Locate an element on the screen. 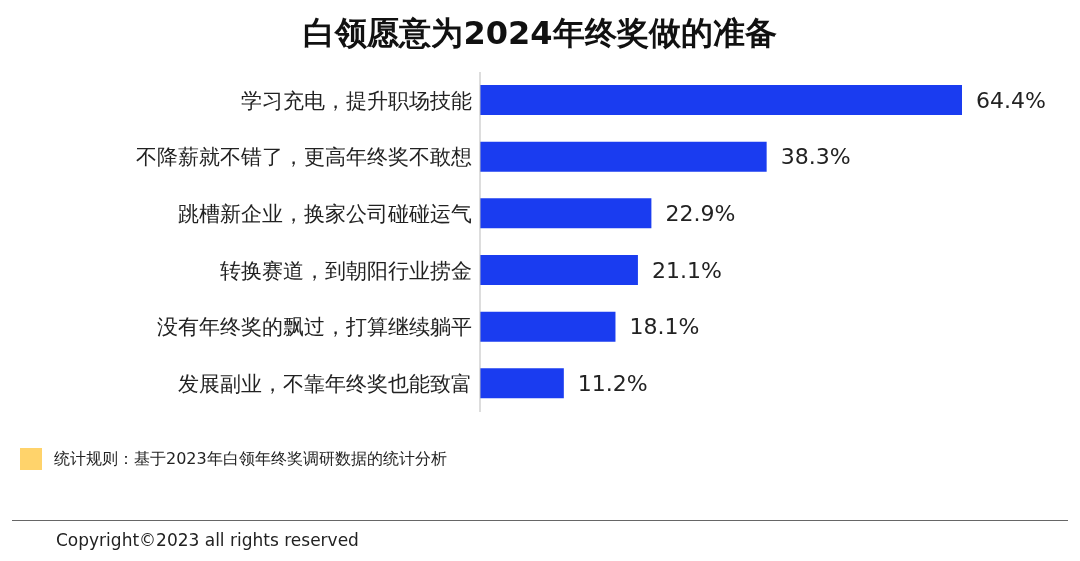 The width and height of the screenshot is (1080, 561). y-tick-label: 发展副业，不靠年终奖也能致富 is located at coordinates (325, 384).